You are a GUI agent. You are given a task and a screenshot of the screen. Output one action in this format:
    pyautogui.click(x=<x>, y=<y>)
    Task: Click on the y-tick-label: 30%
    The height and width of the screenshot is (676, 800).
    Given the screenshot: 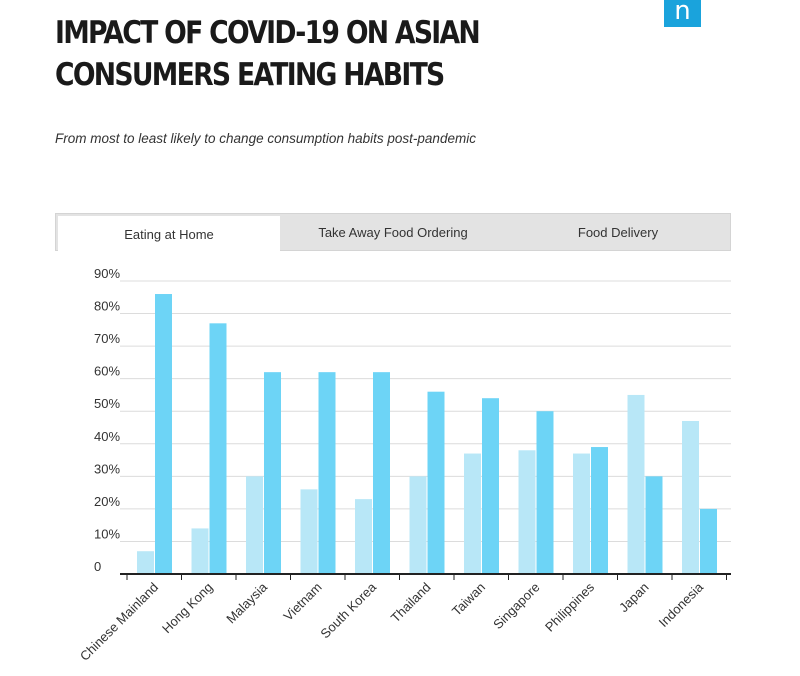 What is the action you would take?
    pyautogui.click(x=107, y=468)
    